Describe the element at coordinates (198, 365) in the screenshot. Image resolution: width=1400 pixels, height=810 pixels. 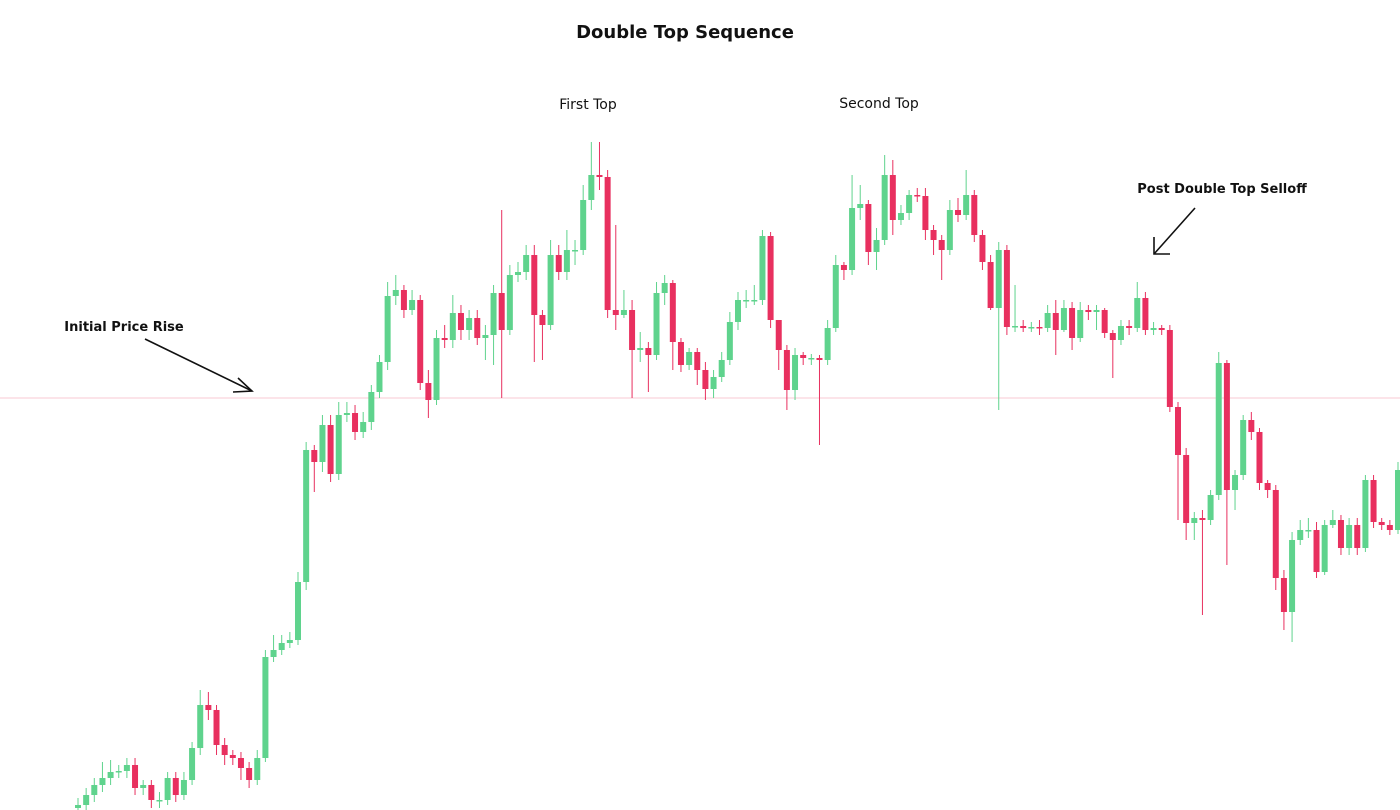
I see `arrow` at that location.